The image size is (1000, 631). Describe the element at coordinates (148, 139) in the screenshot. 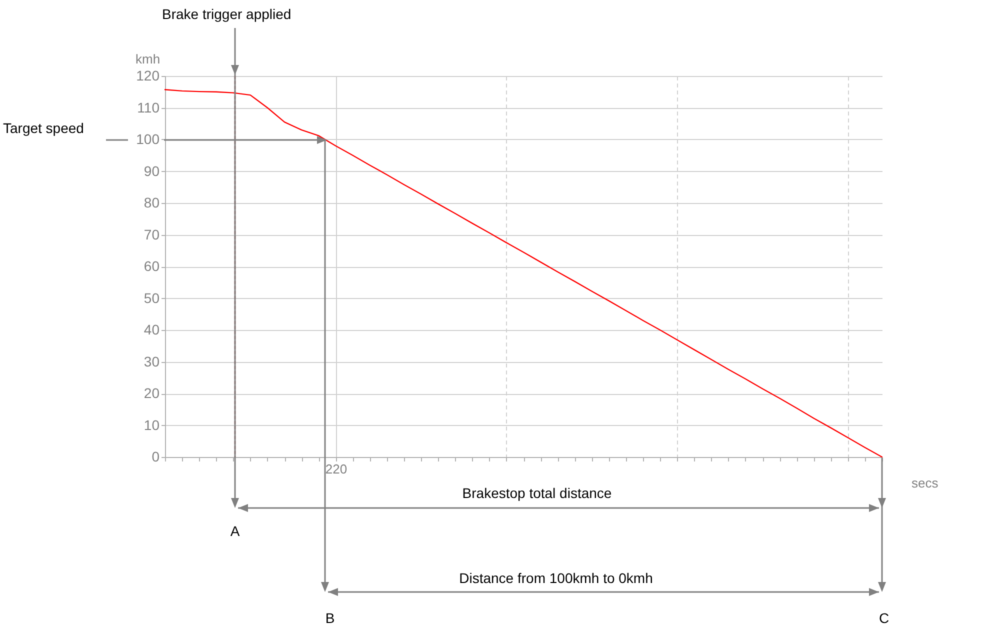

I see `y-tick-label: 100` at that location.